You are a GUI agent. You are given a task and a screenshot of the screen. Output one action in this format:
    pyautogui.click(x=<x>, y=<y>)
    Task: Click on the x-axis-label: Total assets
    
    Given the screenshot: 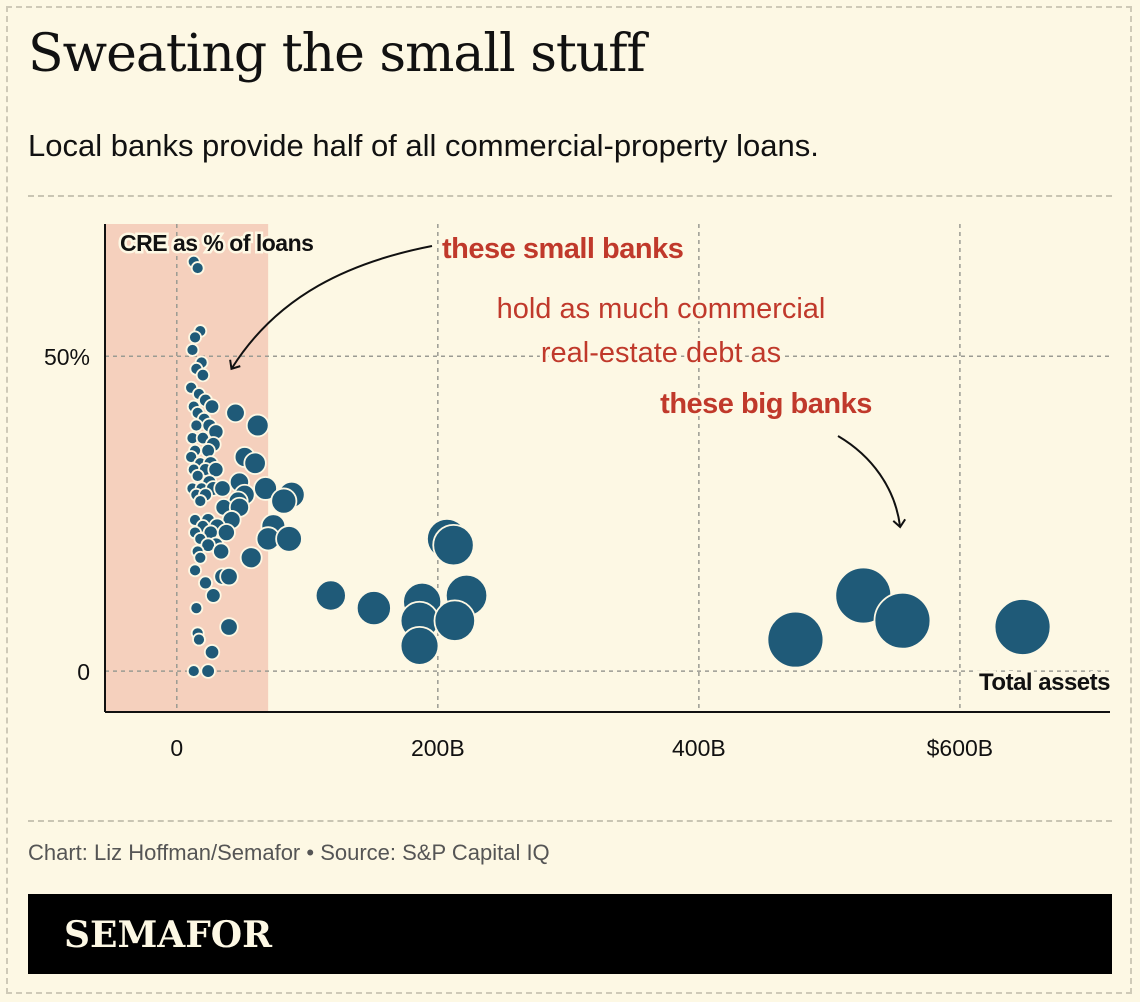 What is the action you would take?
    pyautogui.click(x=1044, y=682)
    